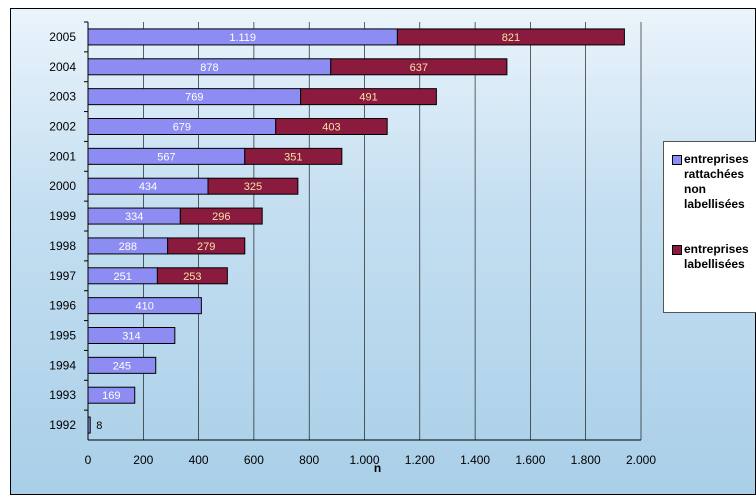  Describe the element at coordinates (99, 426) in the screenshot. I see `data-label: 8` at that location.